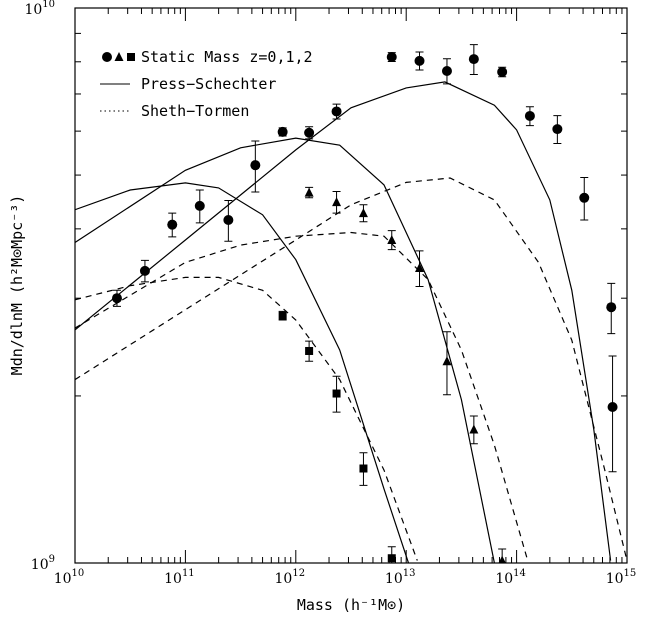  I want to click on tick-label: 1015, so click(621, 577).